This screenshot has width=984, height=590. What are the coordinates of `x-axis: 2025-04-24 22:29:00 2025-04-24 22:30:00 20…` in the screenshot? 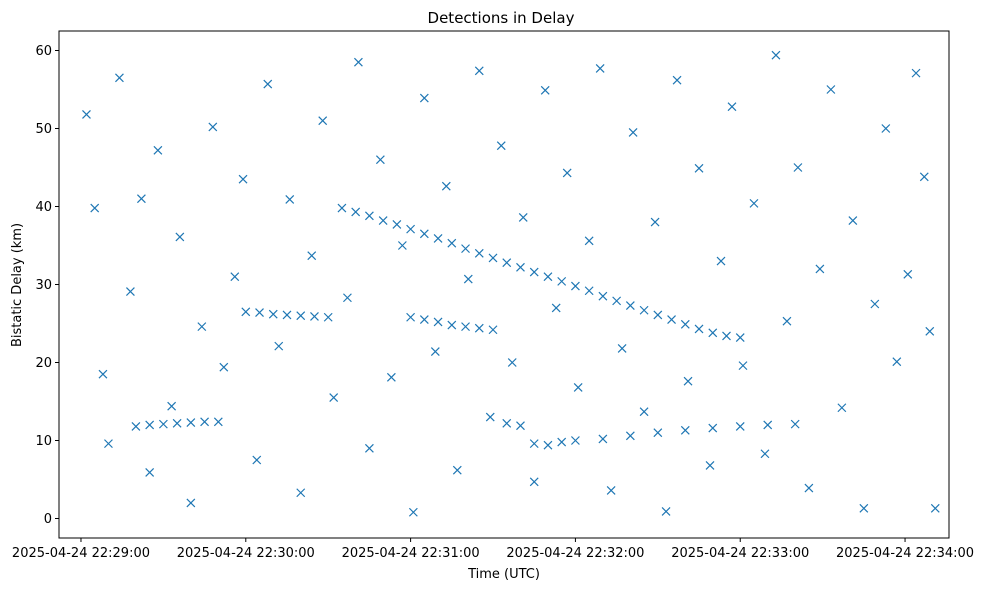 It's located at (493, 549).